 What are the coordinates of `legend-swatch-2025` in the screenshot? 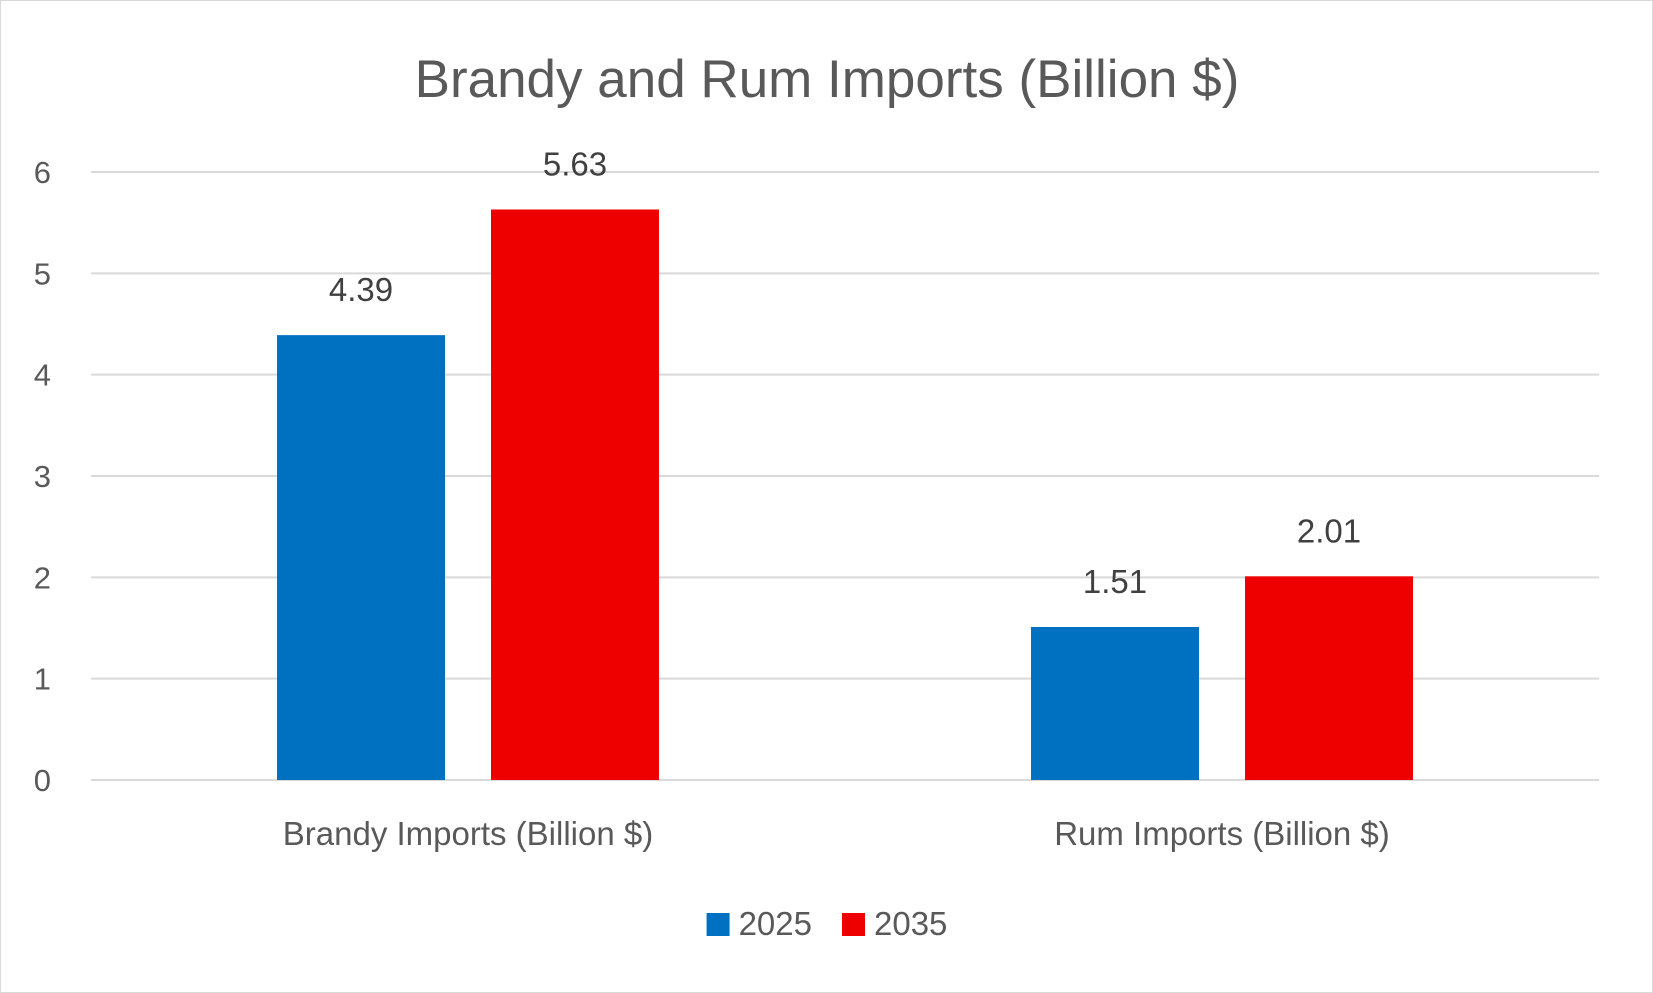 It's located at (718, 924).